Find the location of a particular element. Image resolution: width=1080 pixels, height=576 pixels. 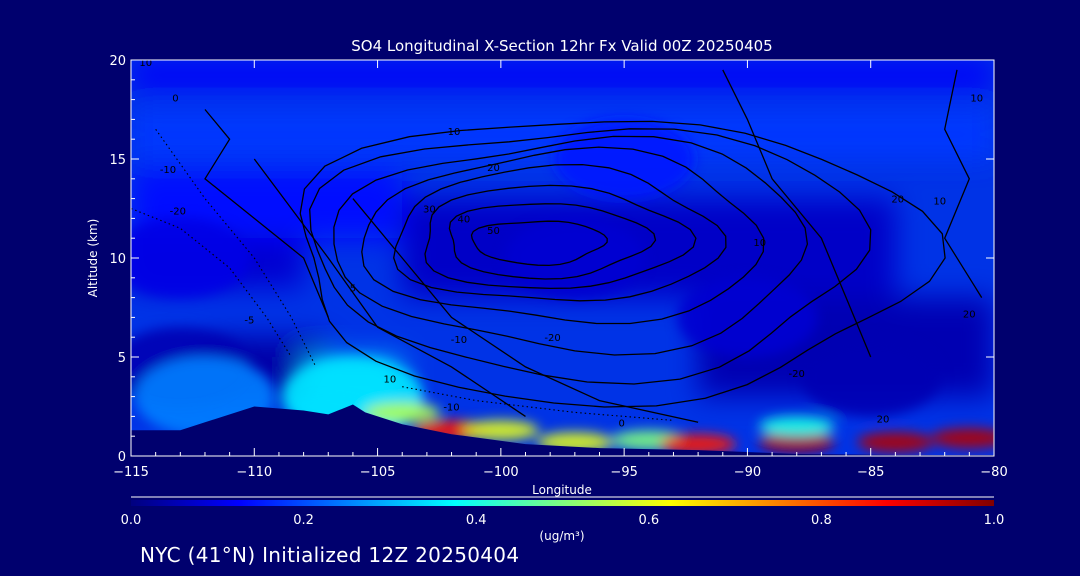

x-tick-label: −95 is located at coordinates (623, 472).